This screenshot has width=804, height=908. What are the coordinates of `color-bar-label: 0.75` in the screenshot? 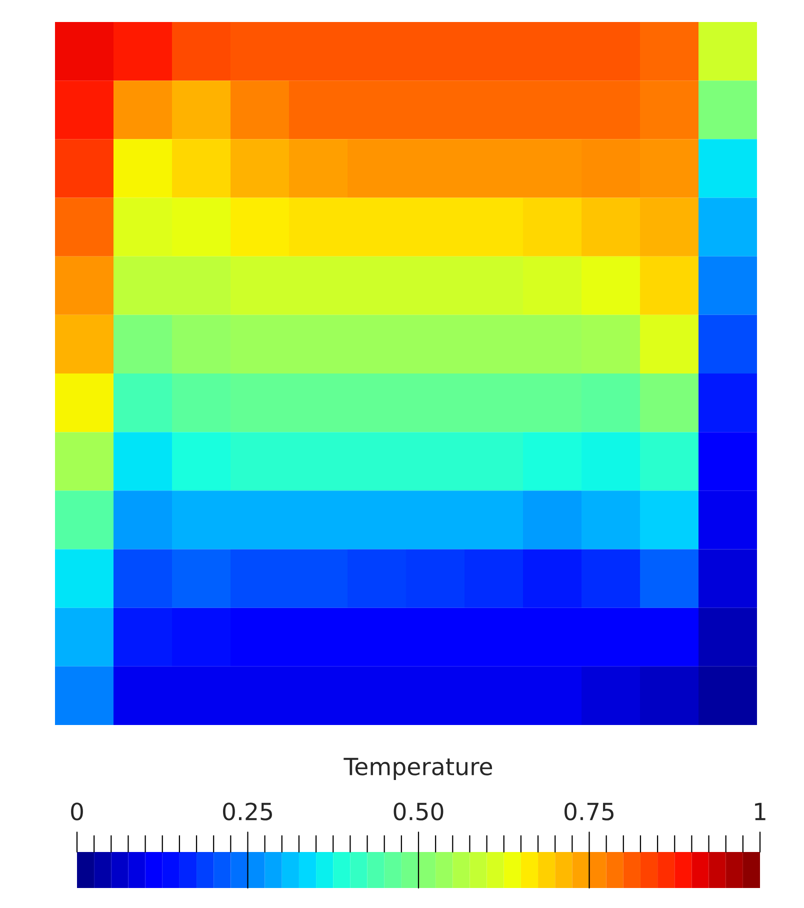 It's located at (589, 811).